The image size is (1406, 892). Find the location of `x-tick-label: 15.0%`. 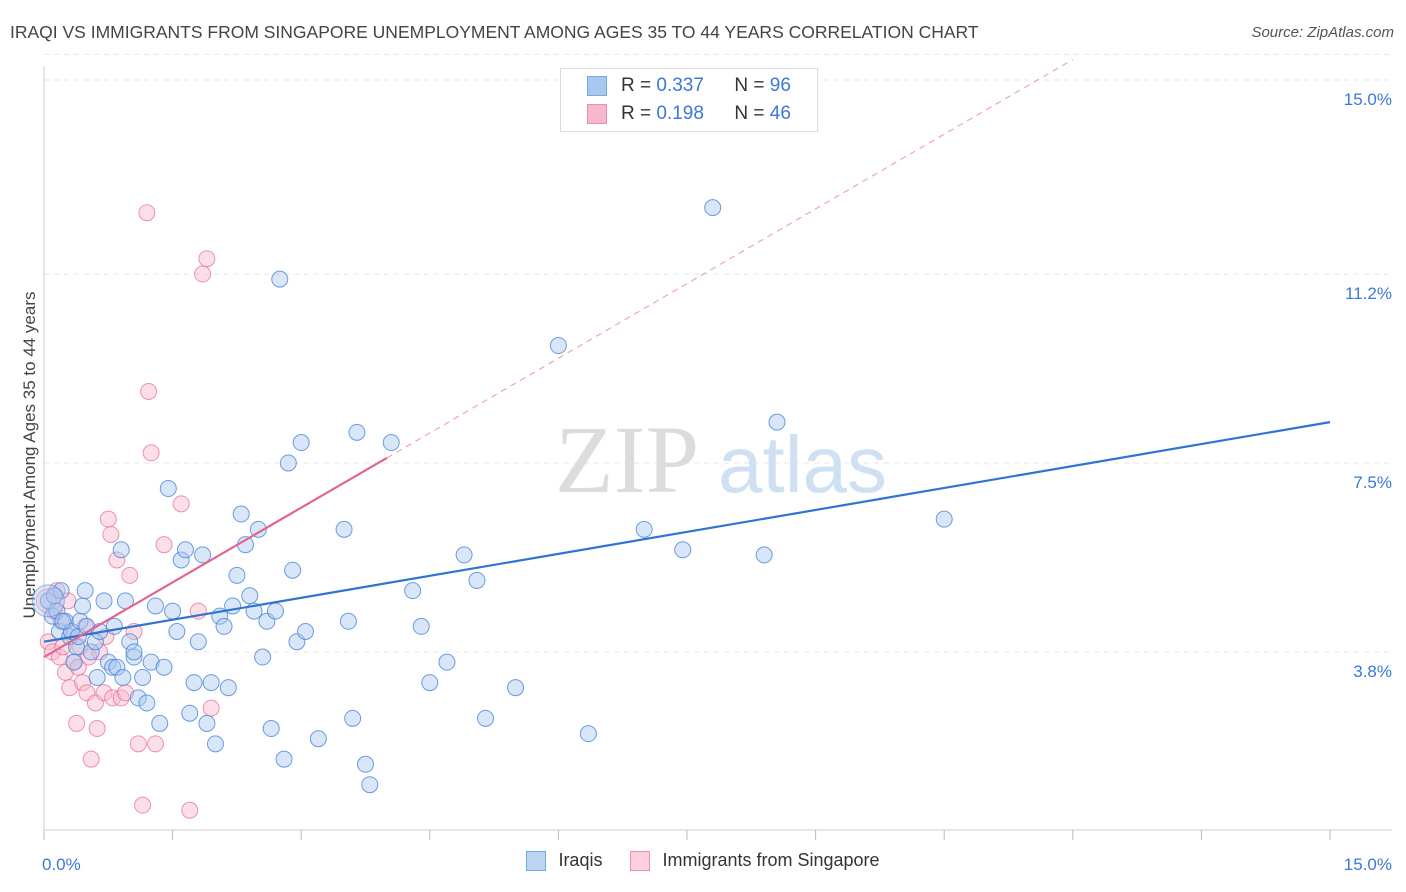

x-tick-label: 15.0% is located at coordinates (1368, 864).